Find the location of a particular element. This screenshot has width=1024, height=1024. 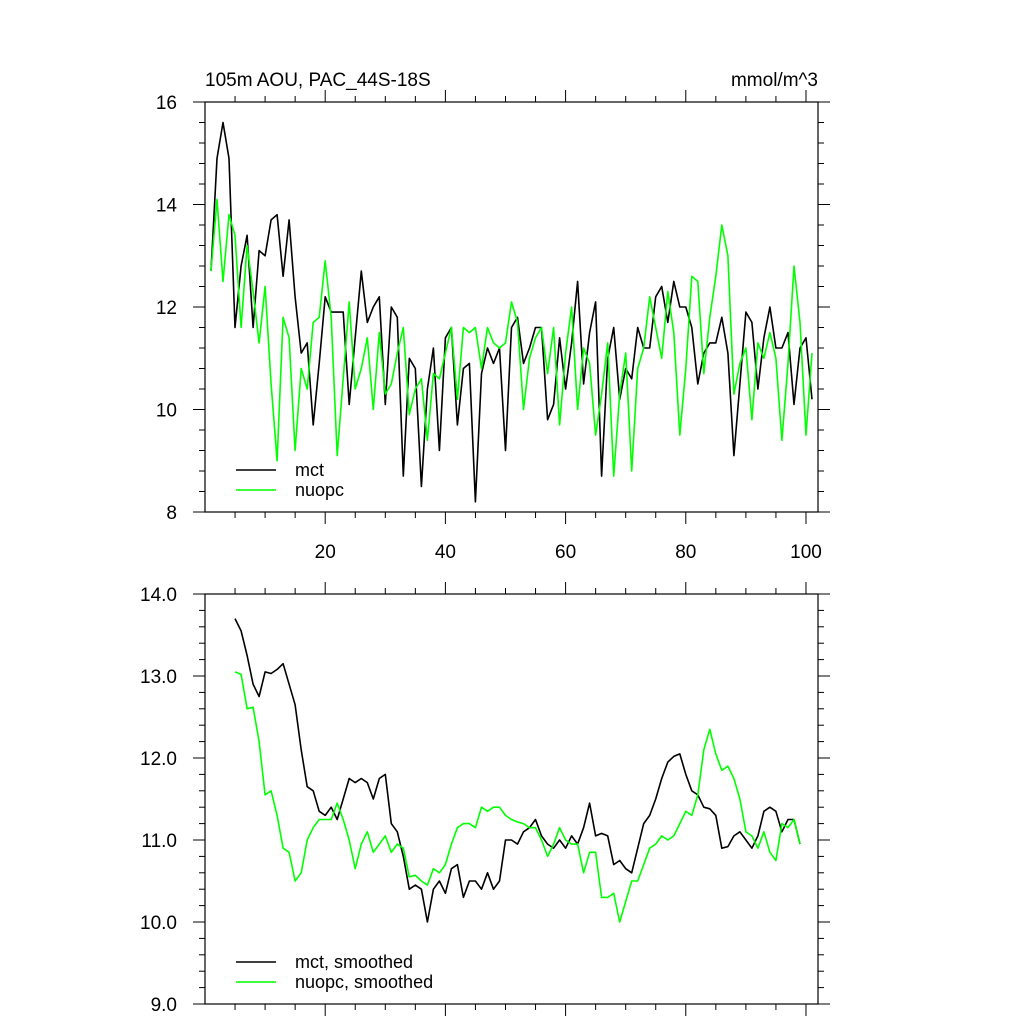

x-tick-label: 80 is located at coordinates (685, 552).